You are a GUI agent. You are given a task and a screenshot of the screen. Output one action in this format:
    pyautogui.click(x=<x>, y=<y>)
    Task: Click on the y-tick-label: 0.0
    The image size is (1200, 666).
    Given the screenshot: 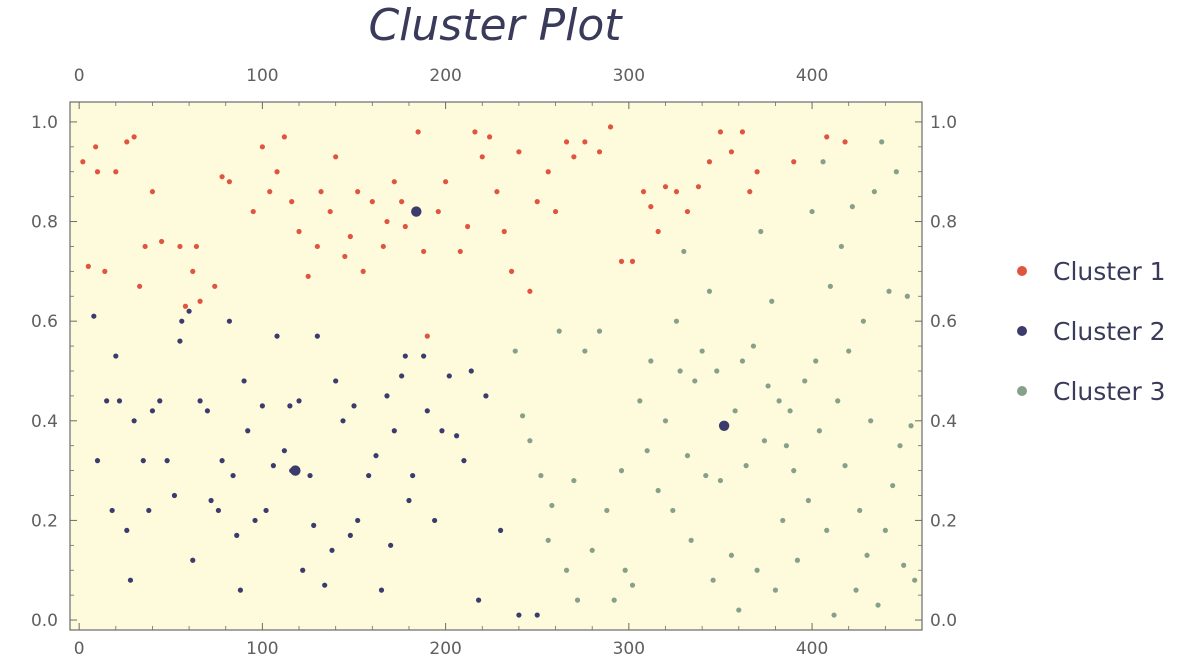 What is the action you would take?
    pyautogui.click(x=44, y=621)
    